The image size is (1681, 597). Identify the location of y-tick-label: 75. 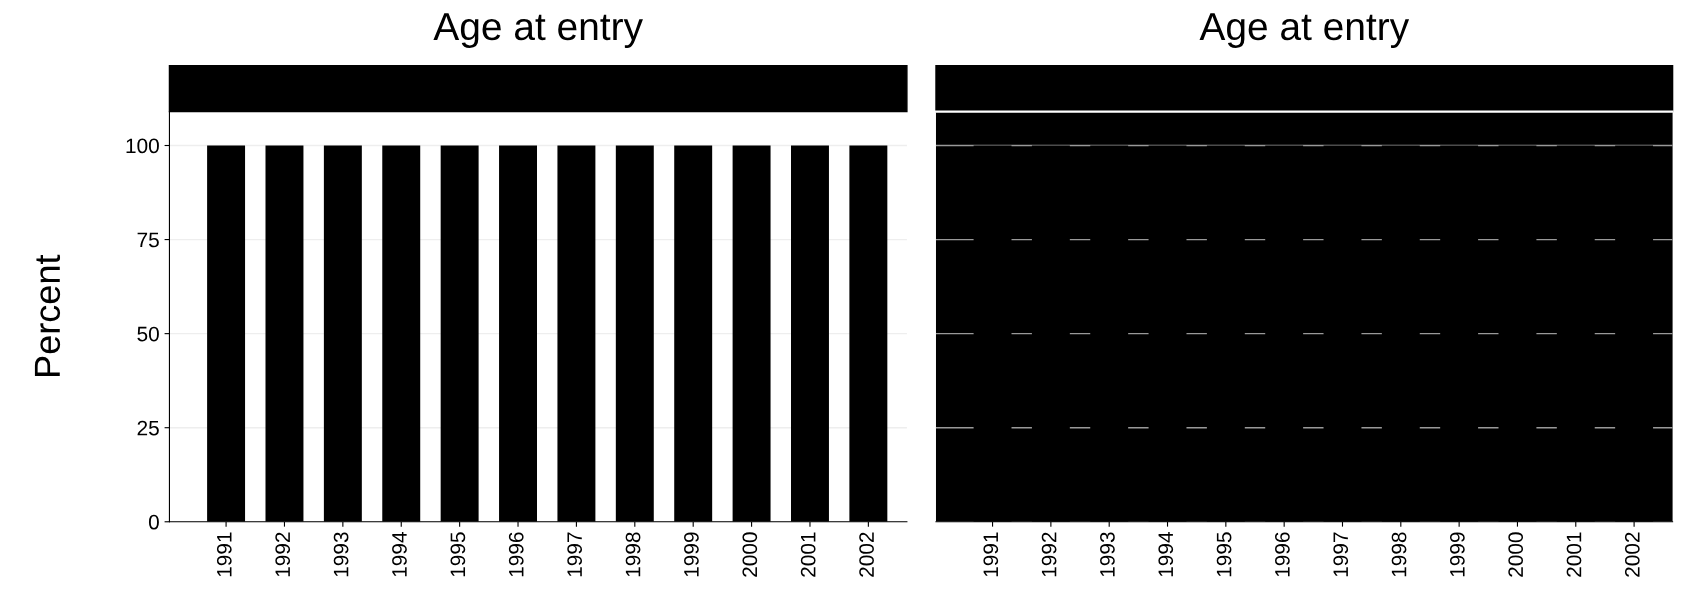
(148, 240).